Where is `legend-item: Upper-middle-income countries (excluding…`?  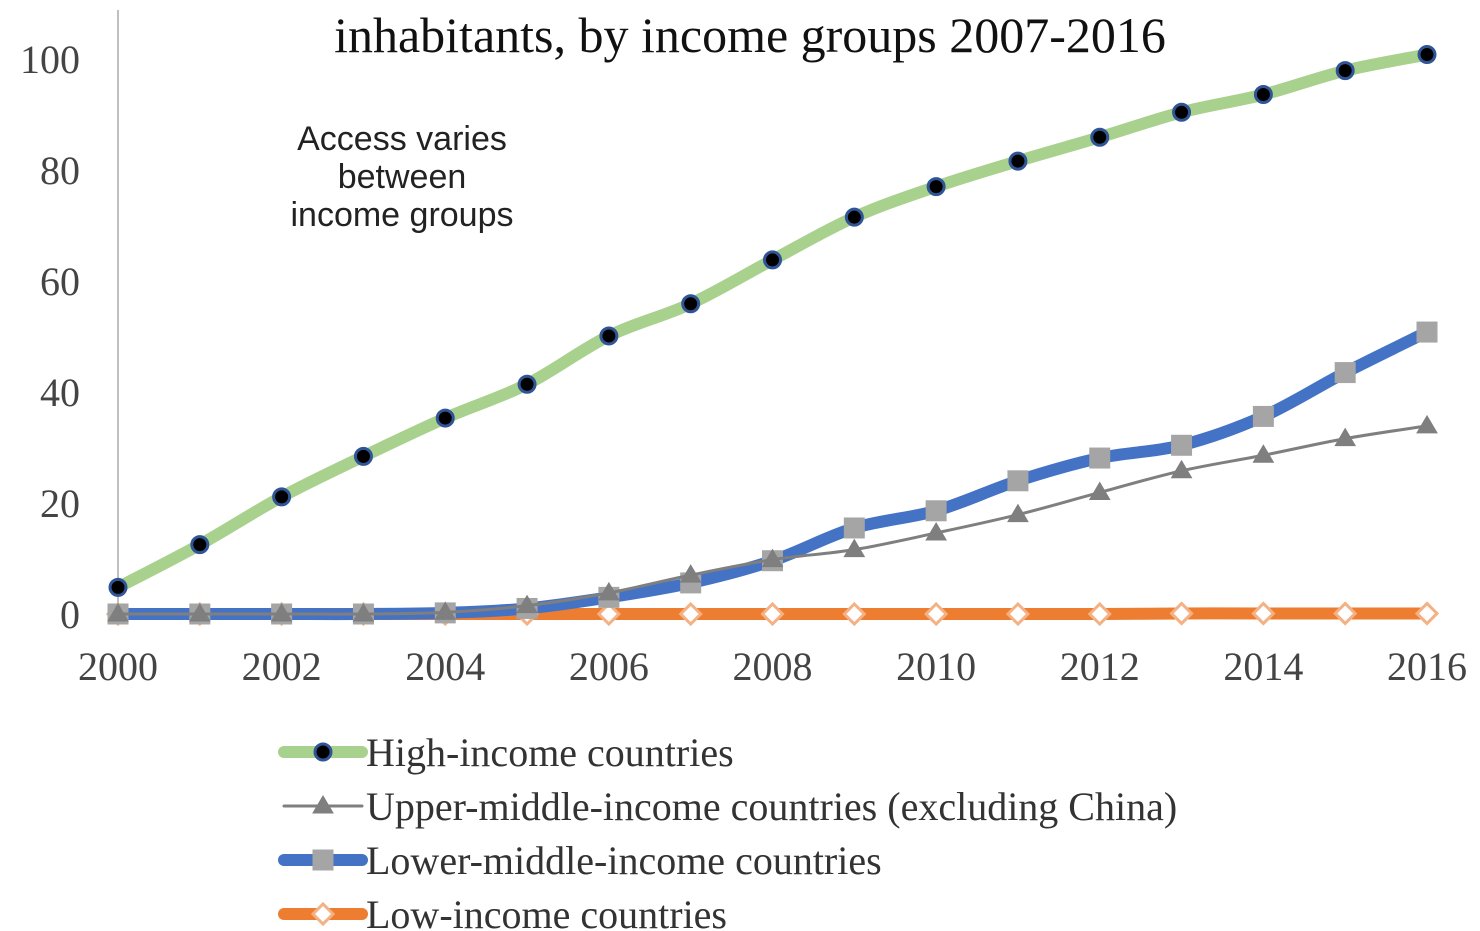
legend-item: Upper-middle-income countries (excluding… is located at coordinates (729, 806).